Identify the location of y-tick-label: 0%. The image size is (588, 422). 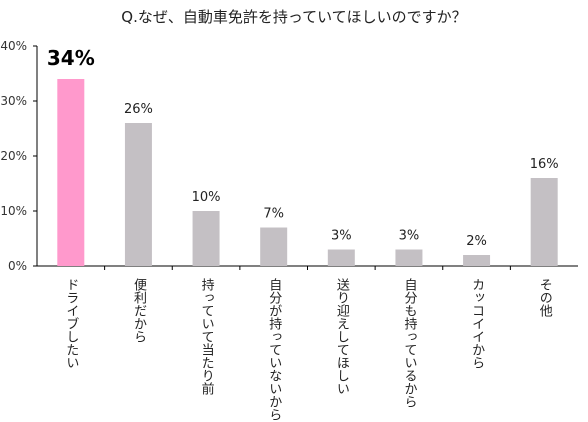
(17, 266).